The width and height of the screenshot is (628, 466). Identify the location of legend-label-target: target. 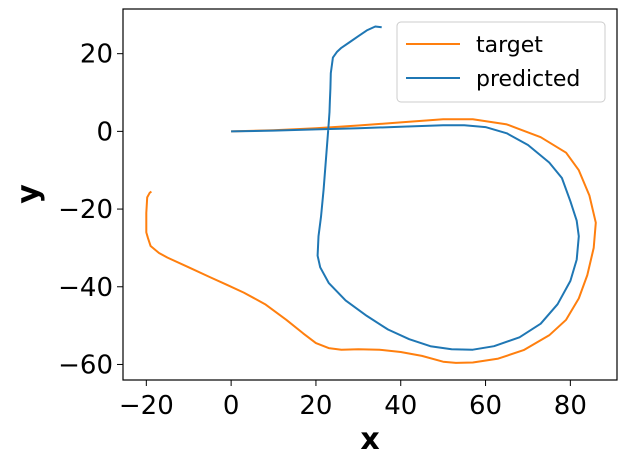
(509, 45).